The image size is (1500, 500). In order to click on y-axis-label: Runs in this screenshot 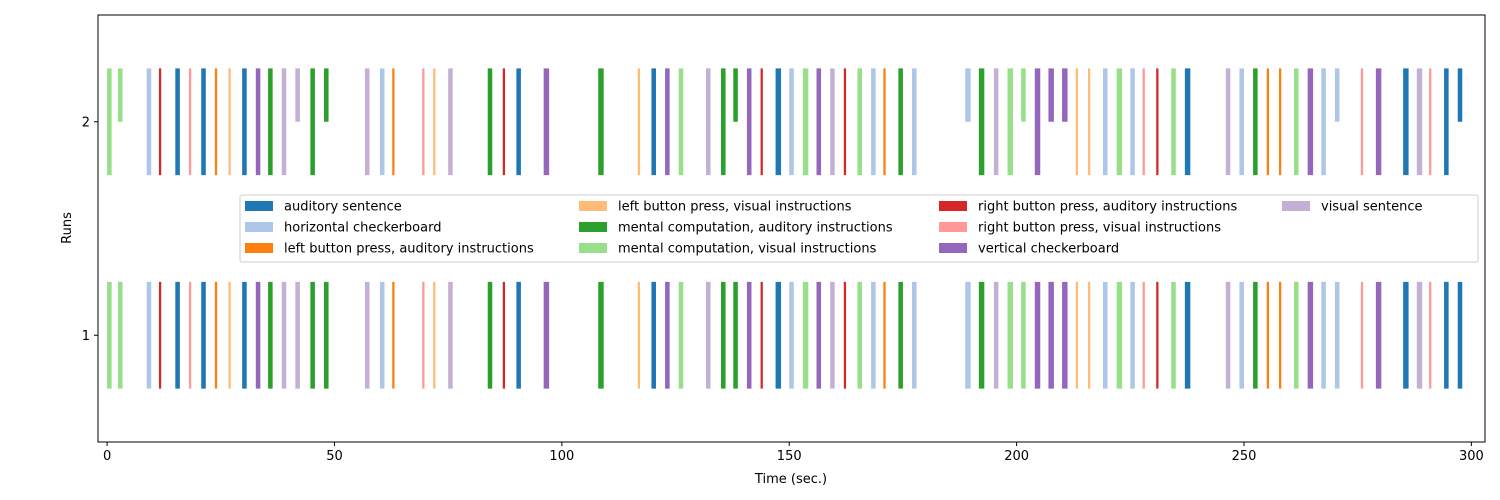, I will do `click(67, 228)`.